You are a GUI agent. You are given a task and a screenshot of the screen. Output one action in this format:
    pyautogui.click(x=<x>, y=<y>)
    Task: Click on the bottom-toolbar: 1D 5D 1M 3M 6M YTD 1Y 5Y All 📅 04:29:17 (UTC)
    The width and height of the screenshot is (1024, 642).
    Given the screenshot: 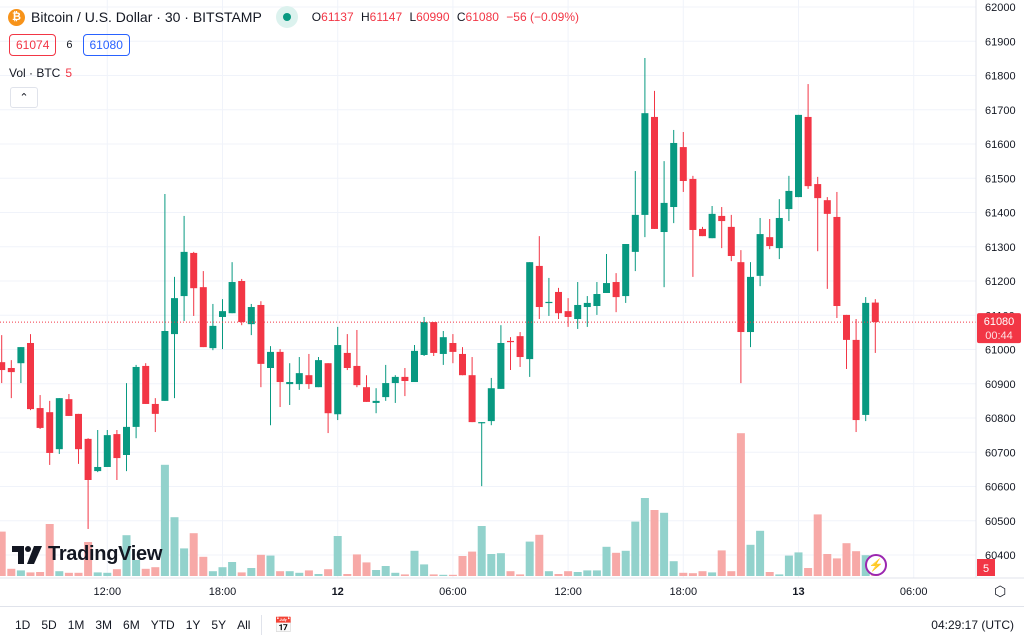 What is the action you would take?
    pyautogui.click(x=512, y=624)
    